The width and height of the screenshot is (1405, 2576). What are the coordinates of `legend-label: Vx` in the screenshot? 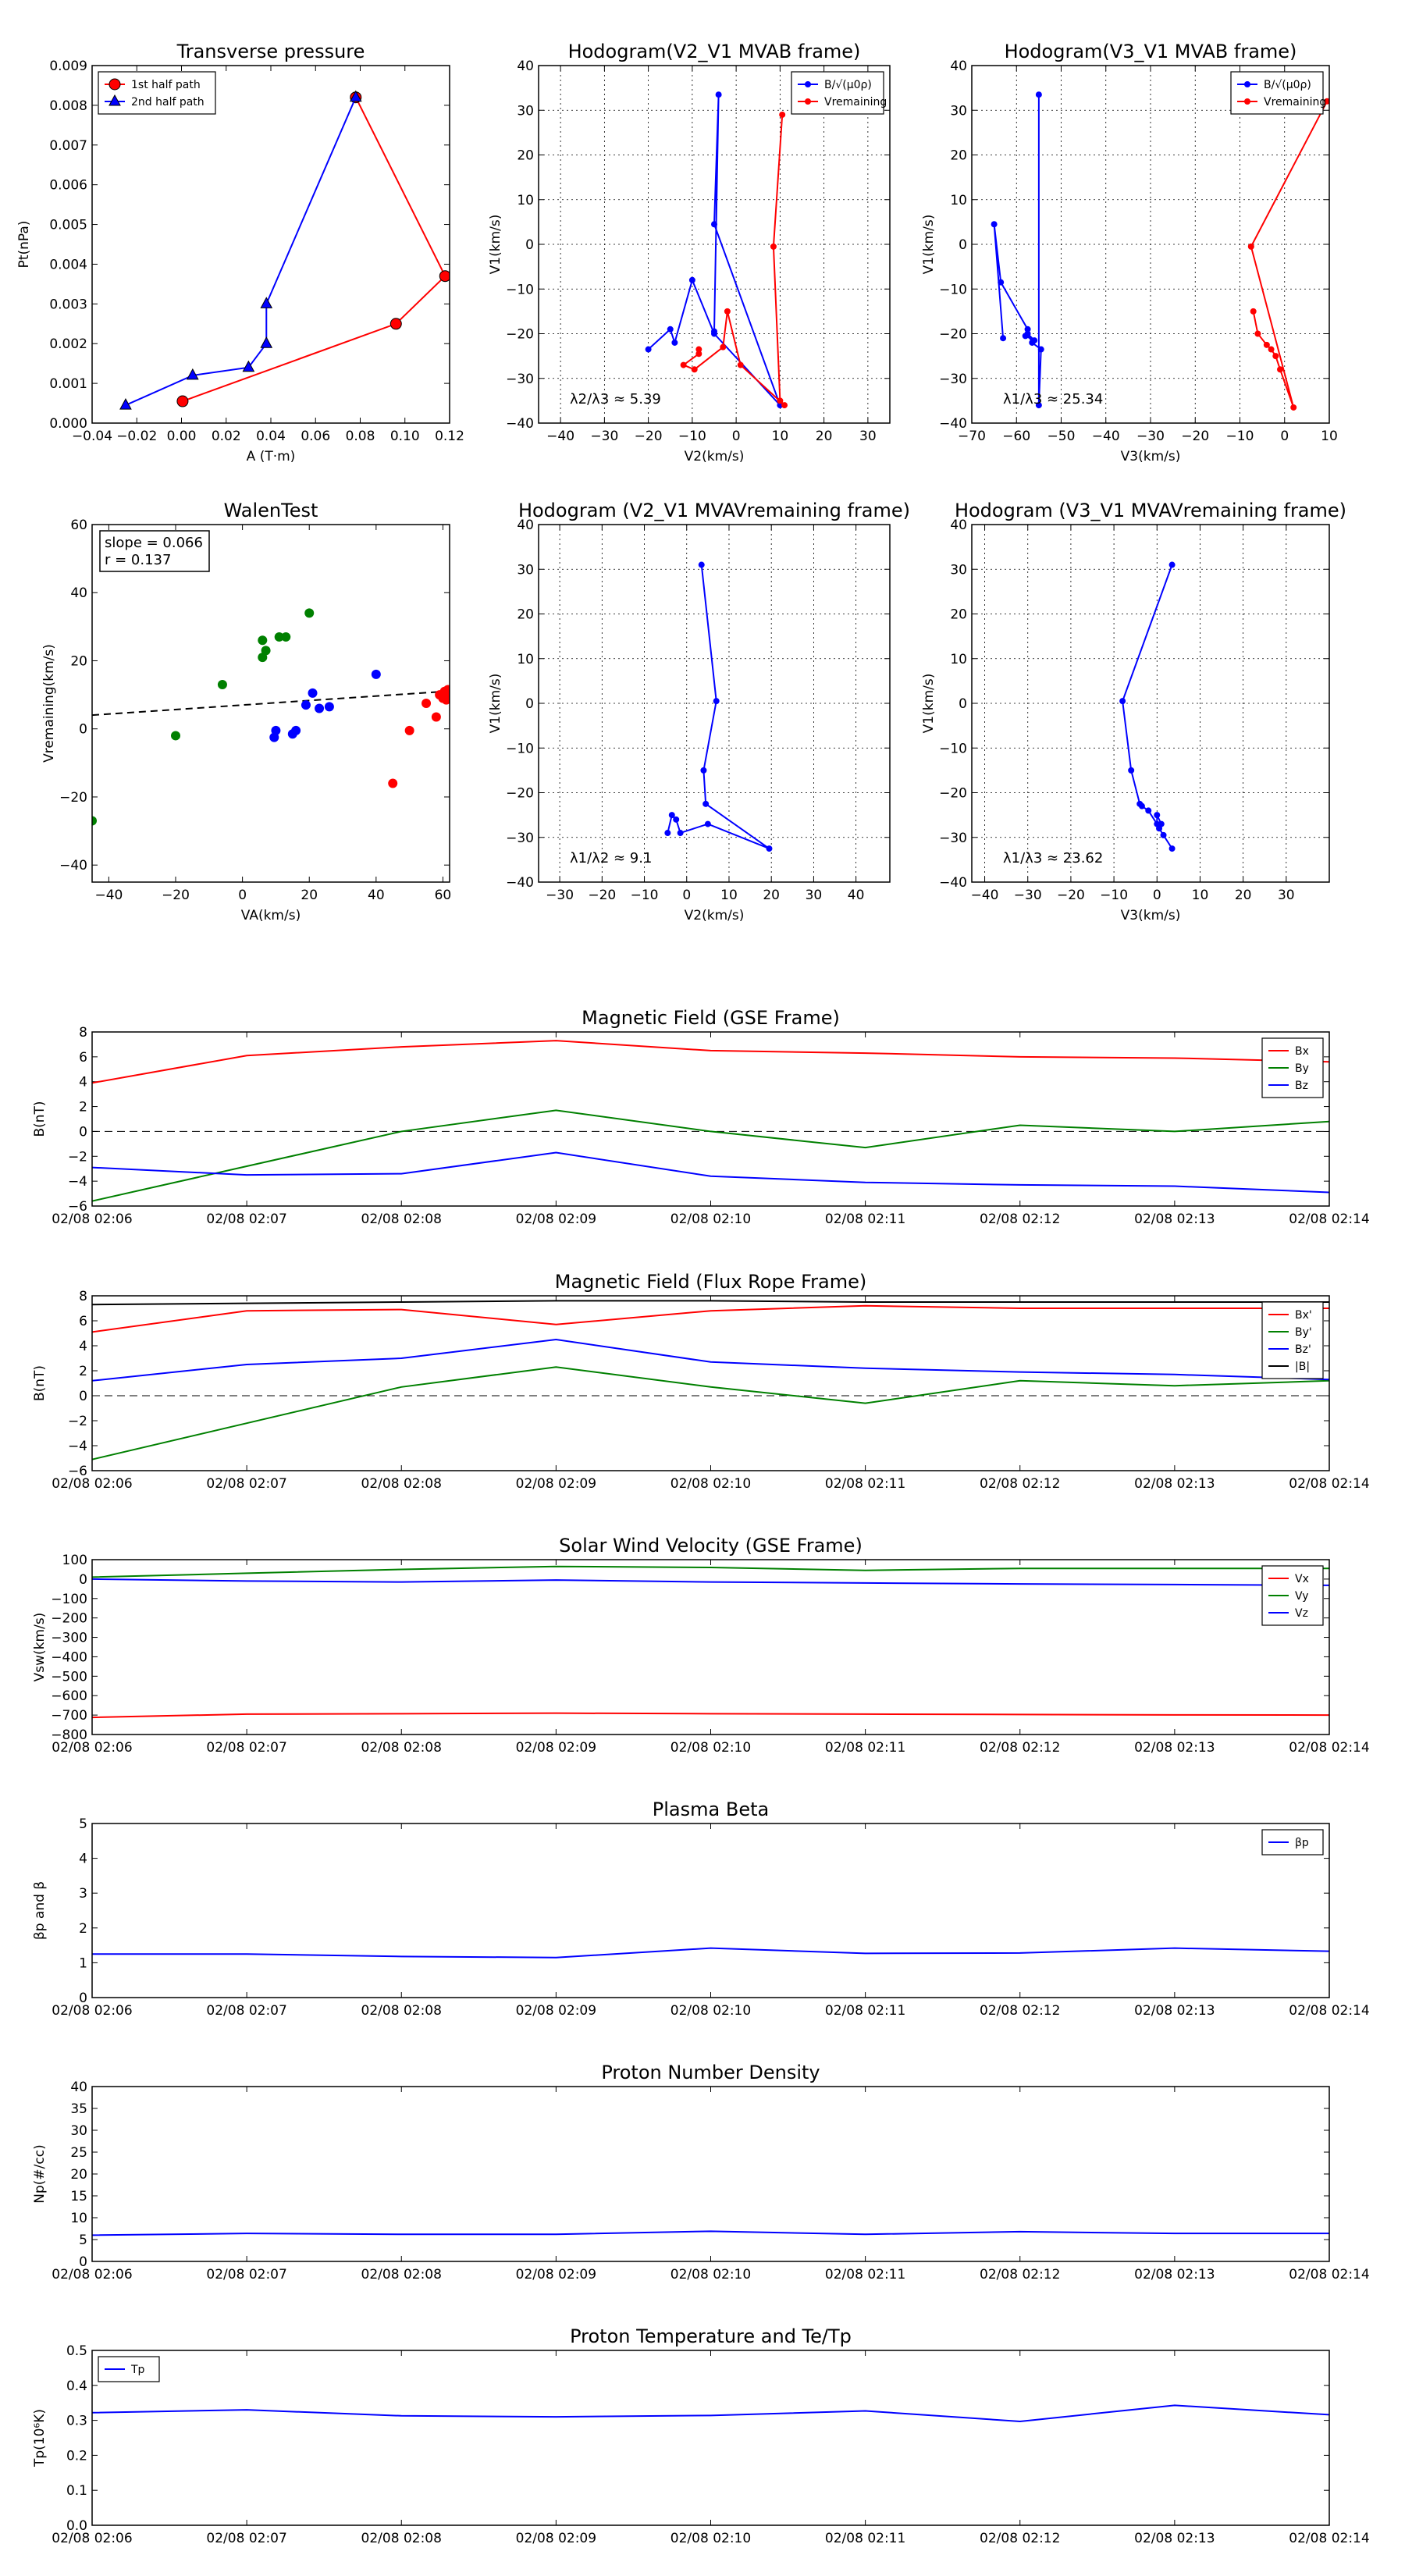 It's located at (1302, 1579).